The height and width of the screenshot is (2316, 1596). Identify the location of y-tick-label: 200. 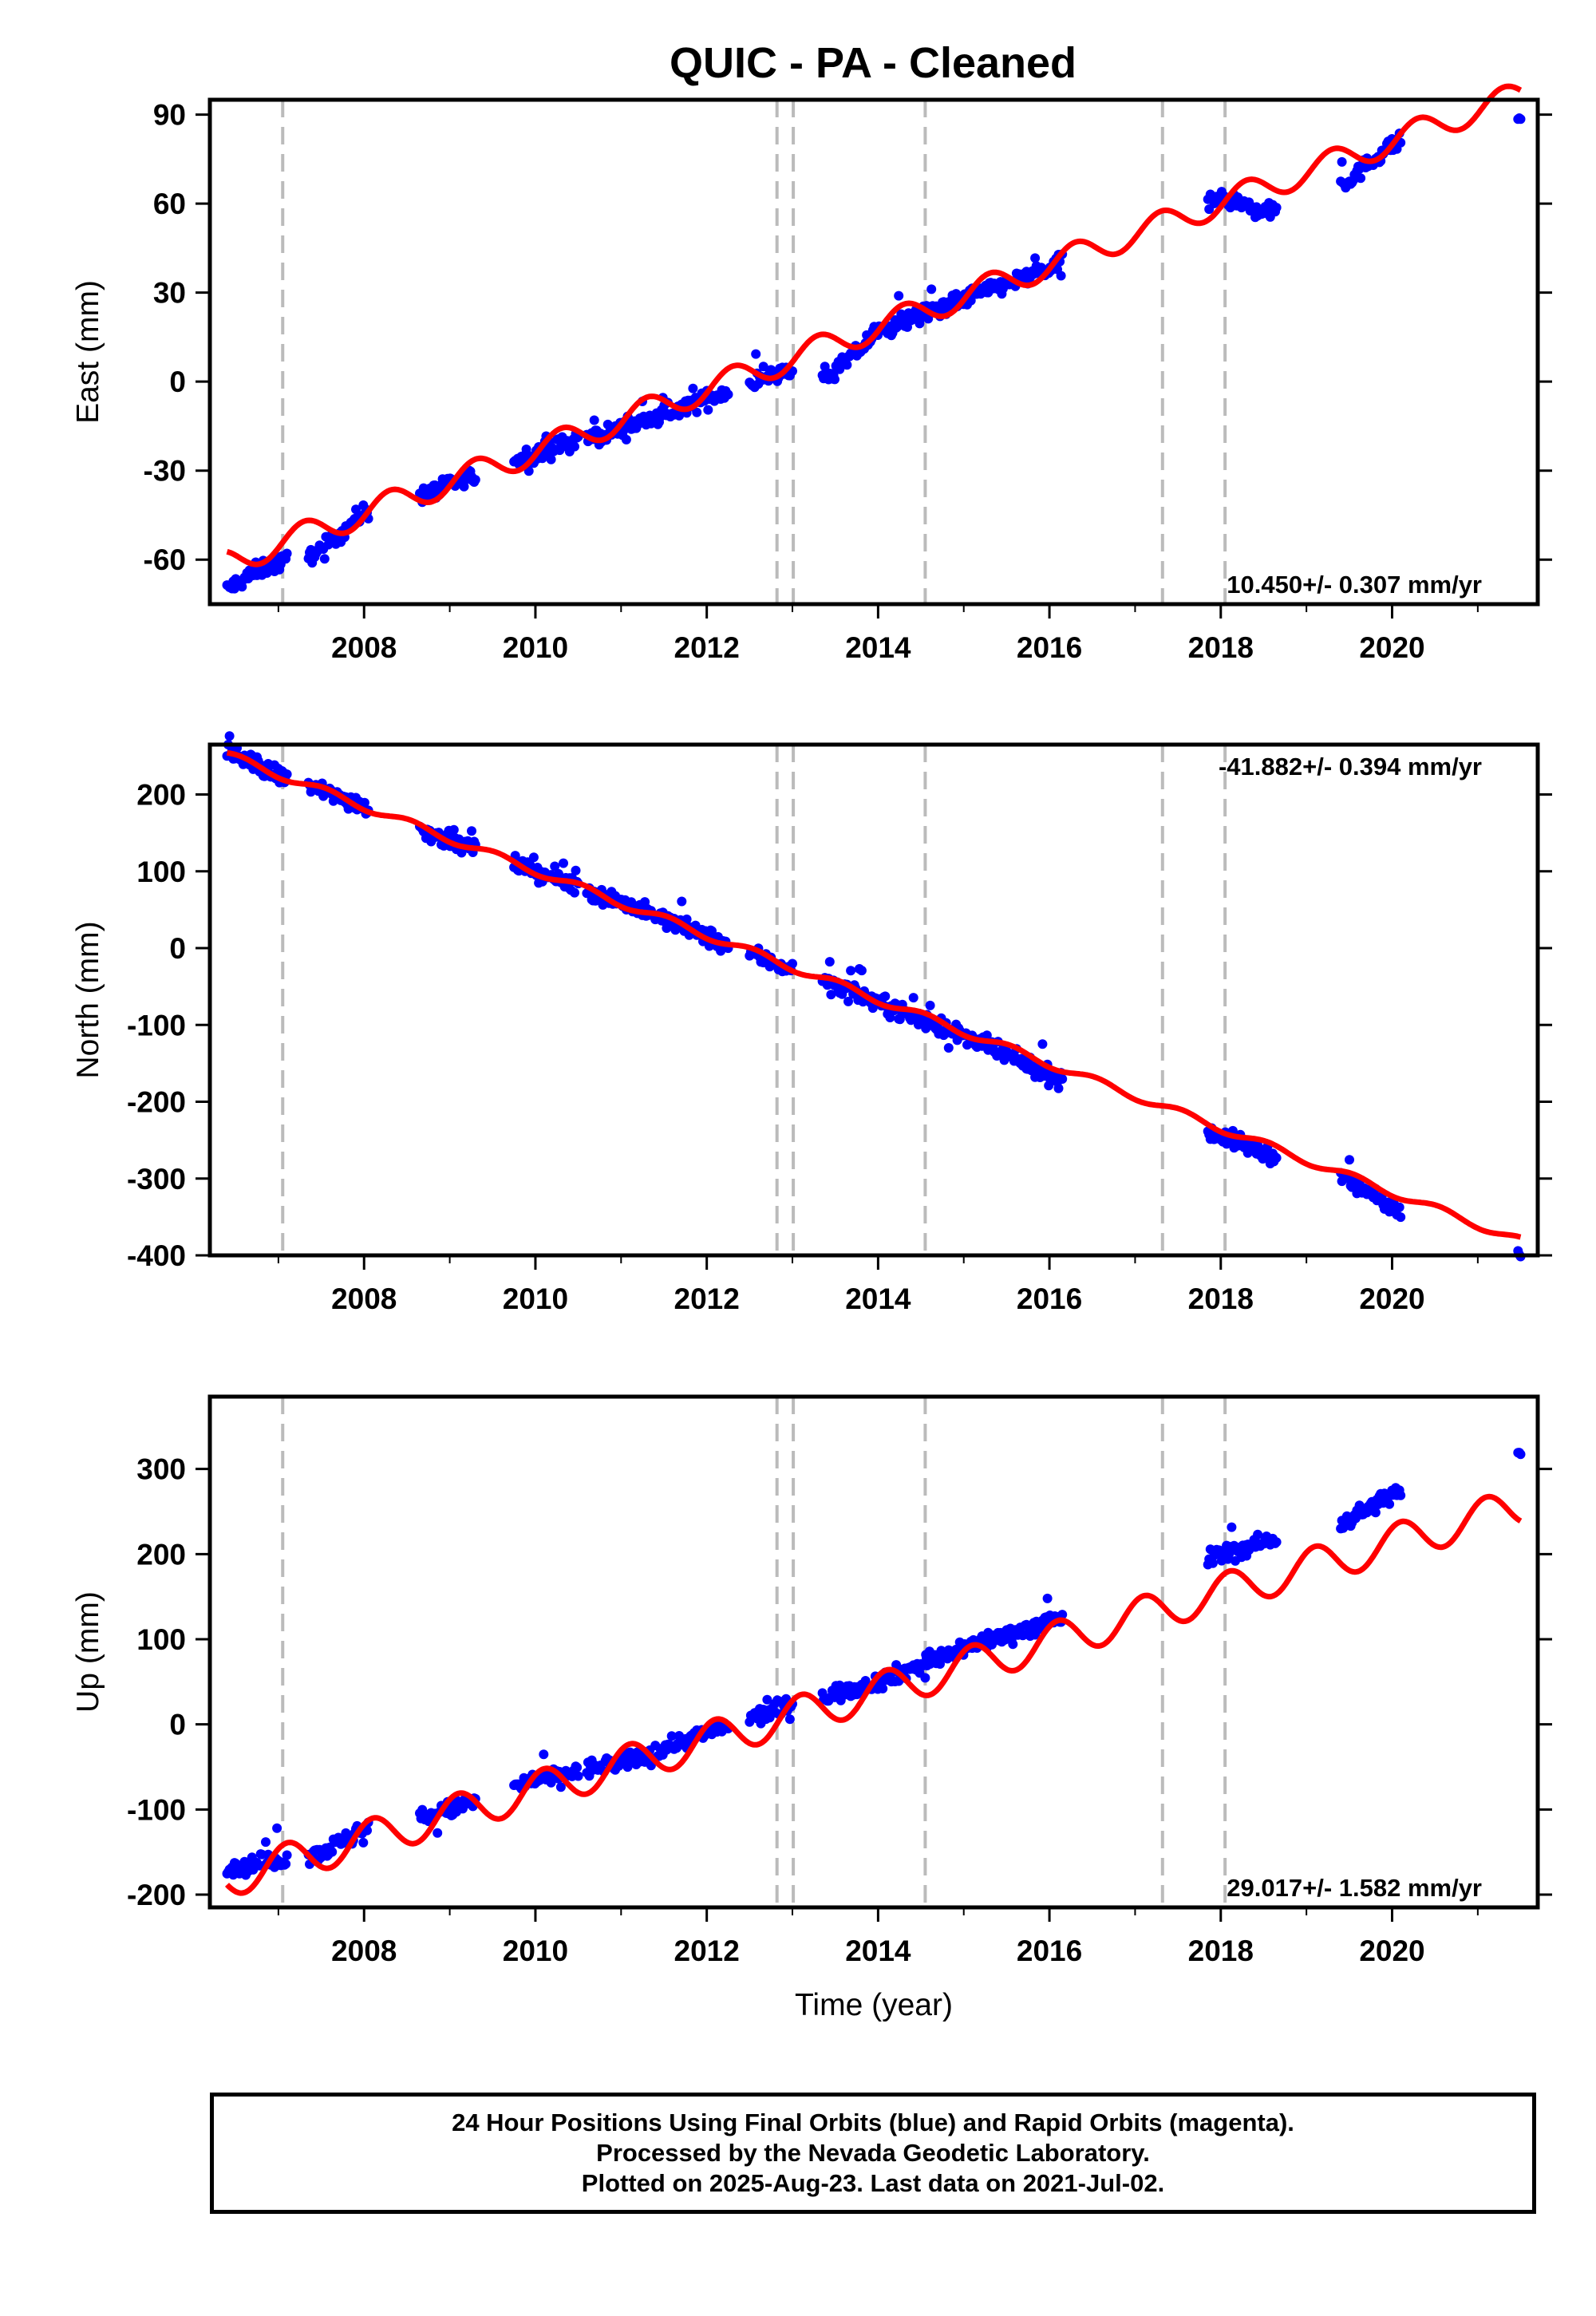
(161, 1554).